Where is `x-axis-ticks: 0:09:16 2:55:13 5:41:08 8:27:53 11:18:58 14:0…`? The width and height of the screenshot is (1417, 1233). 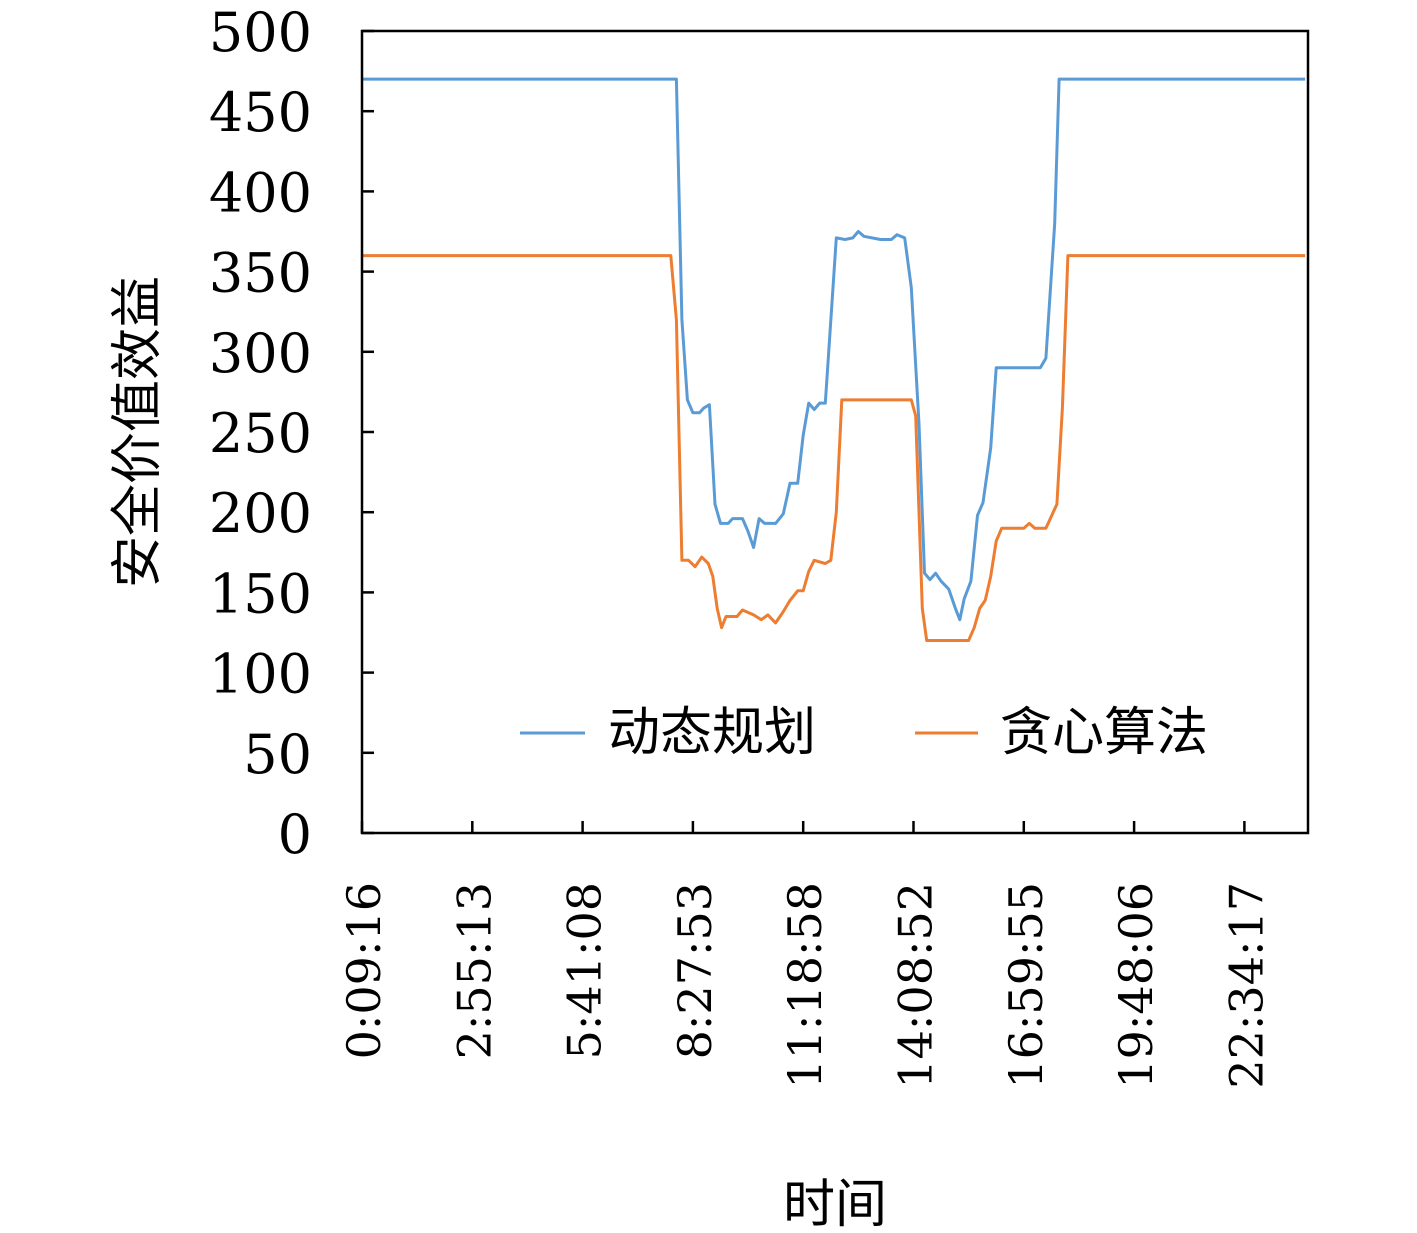
x-axis-ticks: 0:09:16 2:55:13 5:41:08 8:27:53 11:18:58 14:0… is located at coordinates (805, 955).